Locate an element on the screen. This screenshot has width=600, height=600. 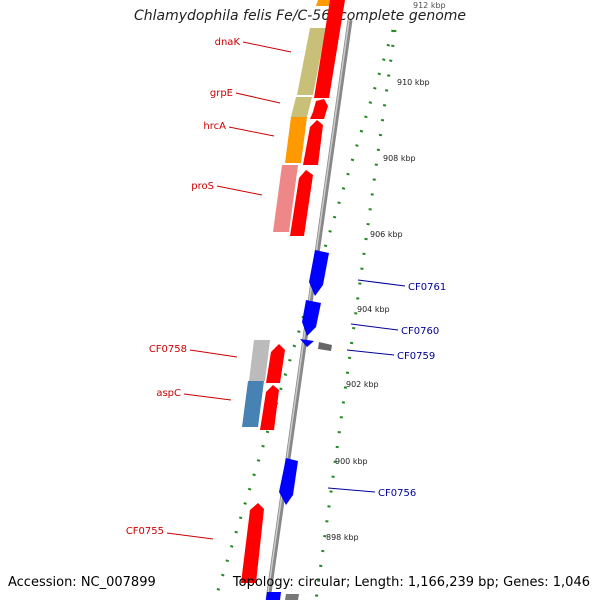
leader-hrca is located at coordinates (251, 131).